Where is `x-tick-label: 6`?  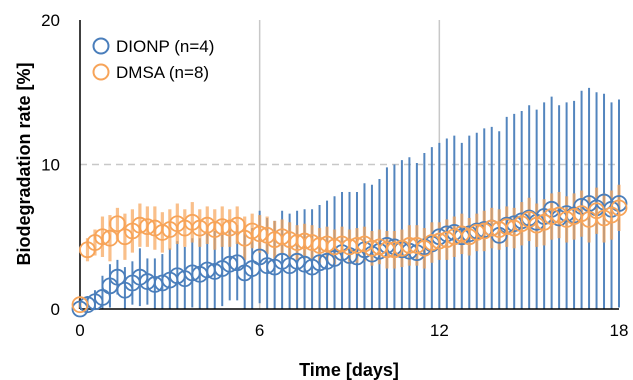 x-tick-label: 6 is located at coordinates (259, 330).